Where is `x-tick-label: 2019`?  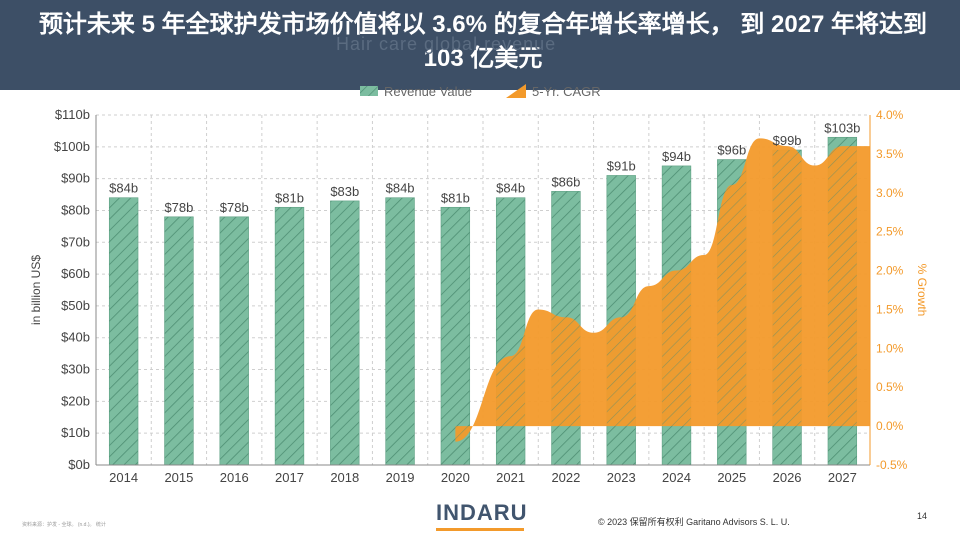
x-tick-label: 2019 is located at coordinates (400, 477).